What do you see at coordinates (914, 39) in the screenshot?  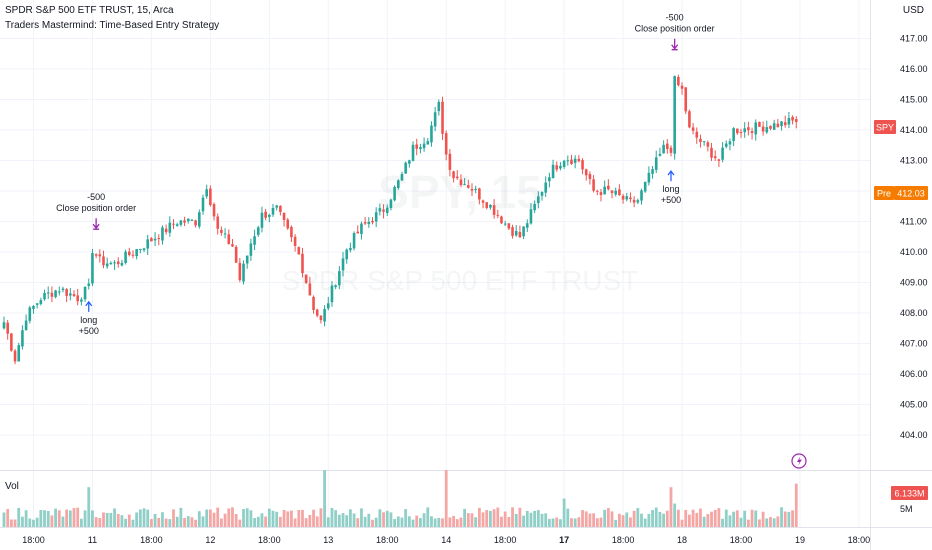 I see `price-tick-label: 417.00` at bounding box center [914, 39].